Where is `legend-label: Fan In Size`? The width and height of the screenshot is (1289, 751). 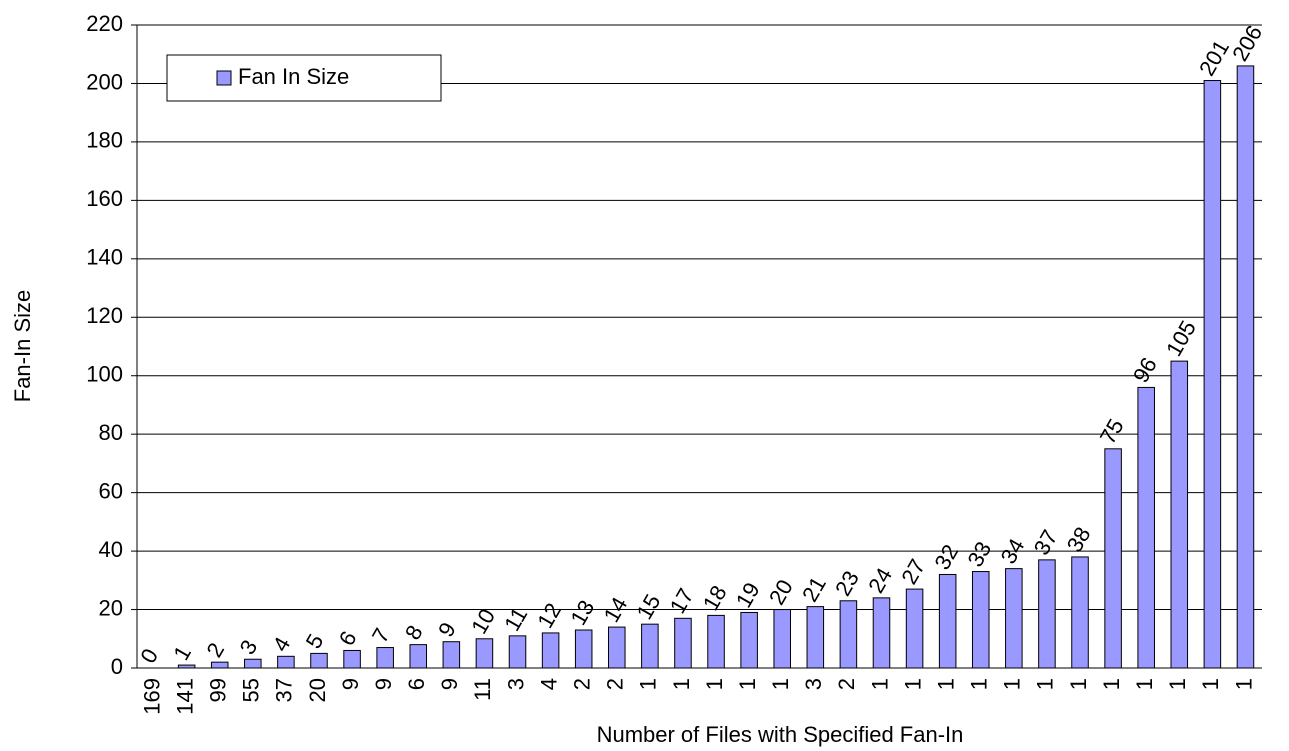
legend-label: Fan In Size is located at coordinates (293, 76).